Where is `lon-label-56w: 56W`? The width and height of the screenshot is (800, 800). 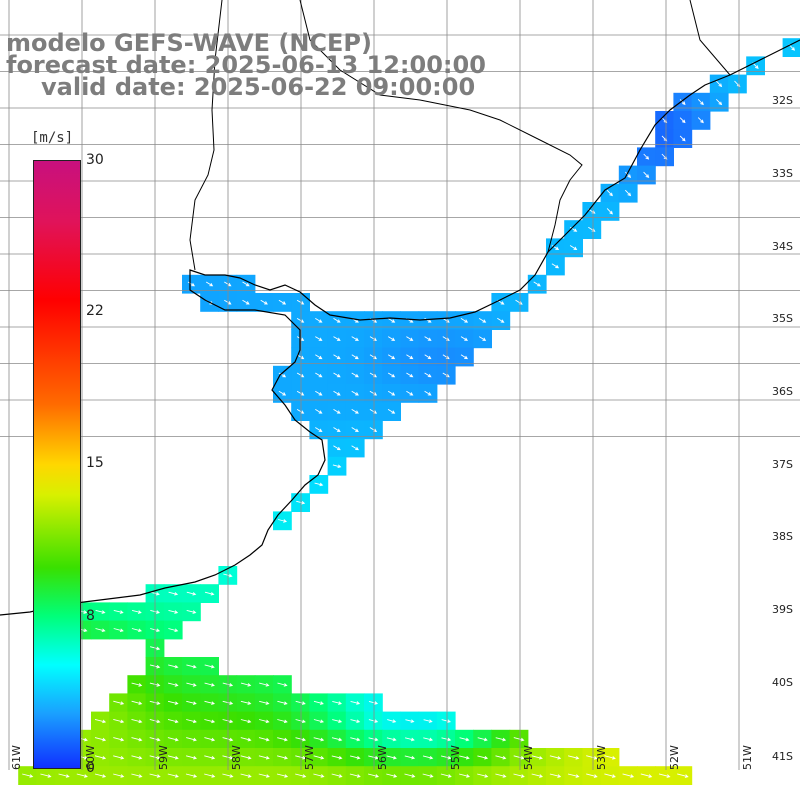
lon-label-56w: 56W is located at coordinates (382, 757).